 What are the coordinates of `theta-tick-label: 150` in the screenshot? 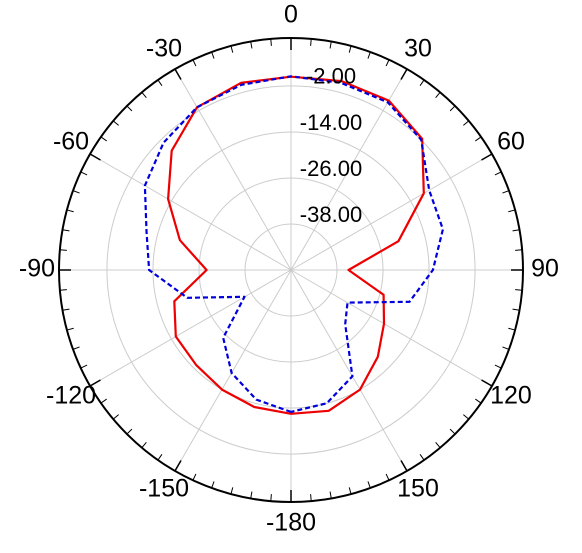 It's located at (418, 489).